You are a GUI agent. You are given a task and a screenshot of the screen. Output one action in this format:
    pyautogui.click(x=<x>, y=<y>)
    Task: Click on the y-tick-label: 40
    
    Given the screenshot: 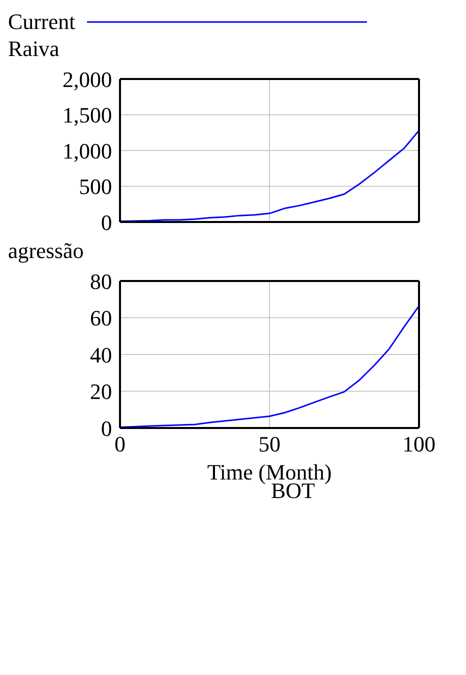 What is the action you would take?
    pyautogui.click(x=101, y=355)
    